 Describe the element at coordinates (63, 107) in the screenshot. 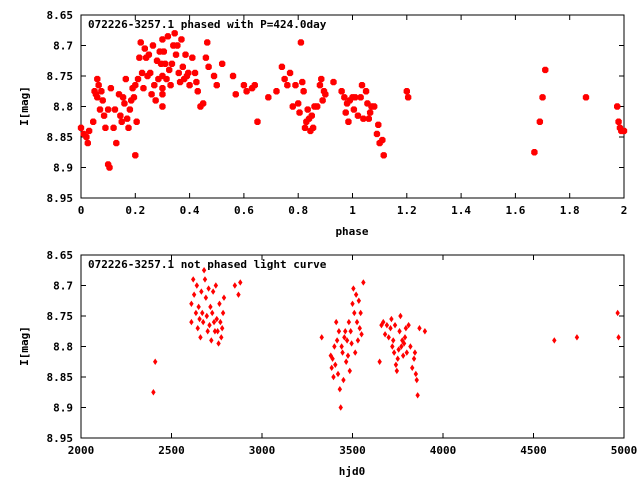

I see `y-tick-label: 8.8` at that location.